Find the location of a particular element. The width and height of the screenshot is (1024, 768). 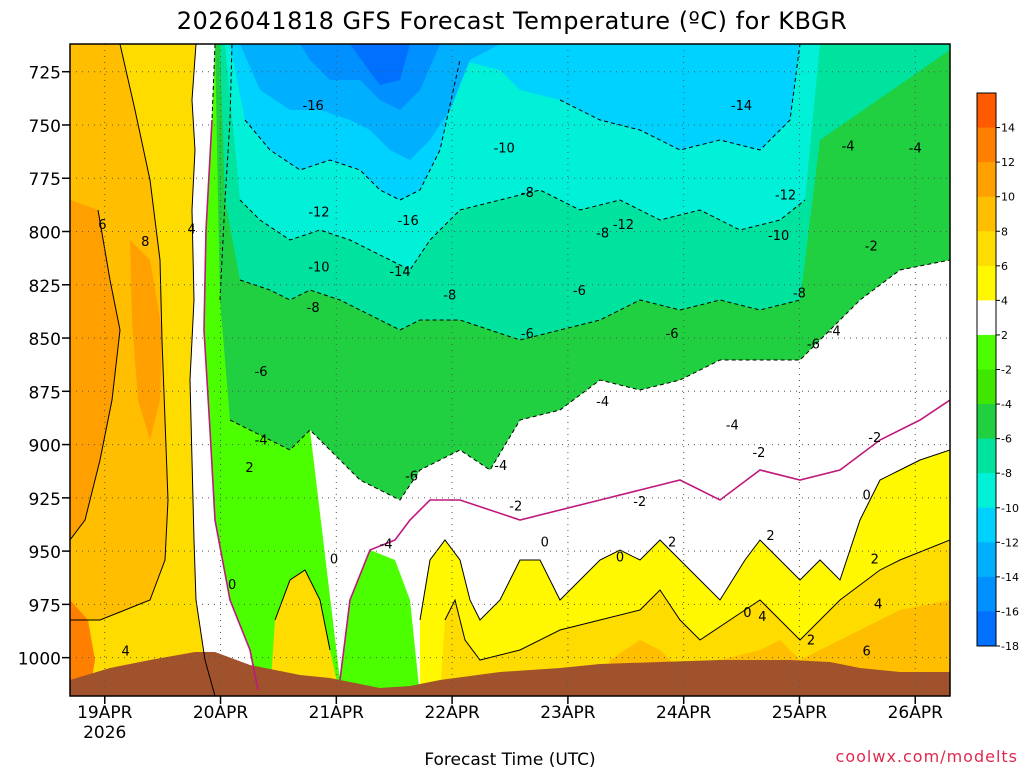

colorbar-label: -10 is located at coordinates (1010, 508).